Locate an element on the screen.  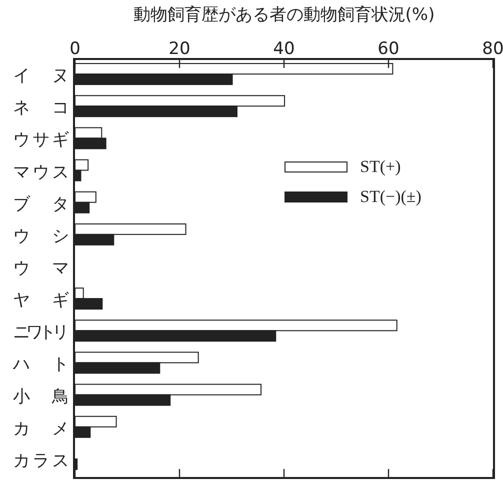
y-tick-label: イヌ is located at coordinates (41, 76).